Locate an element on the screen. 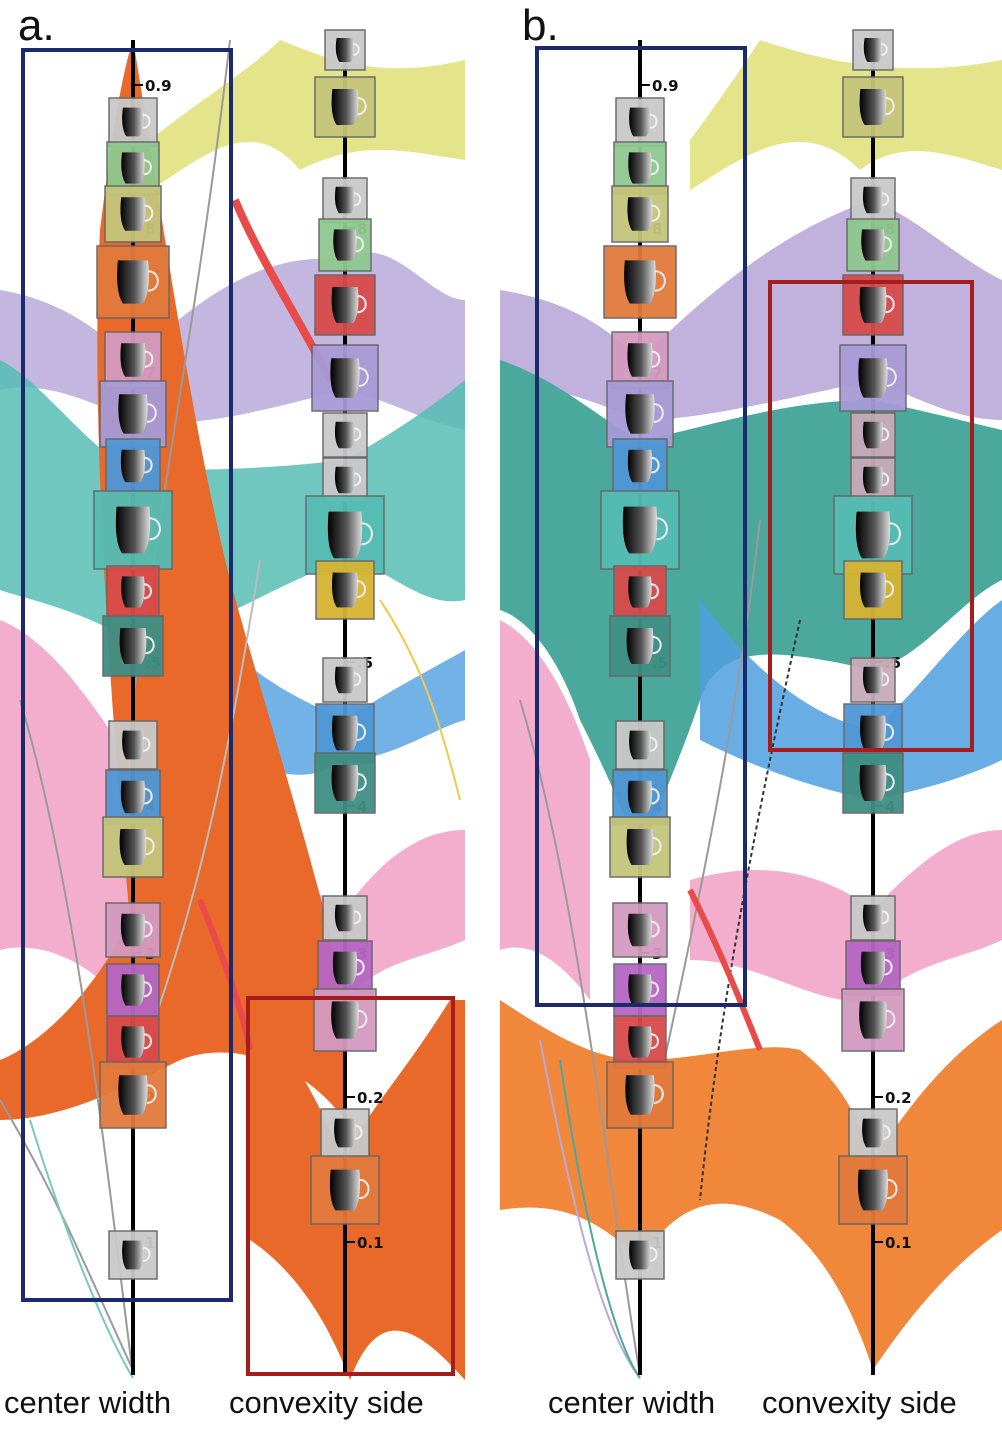  caption-a-center-width: center width is located at coordinates (88, 1402).